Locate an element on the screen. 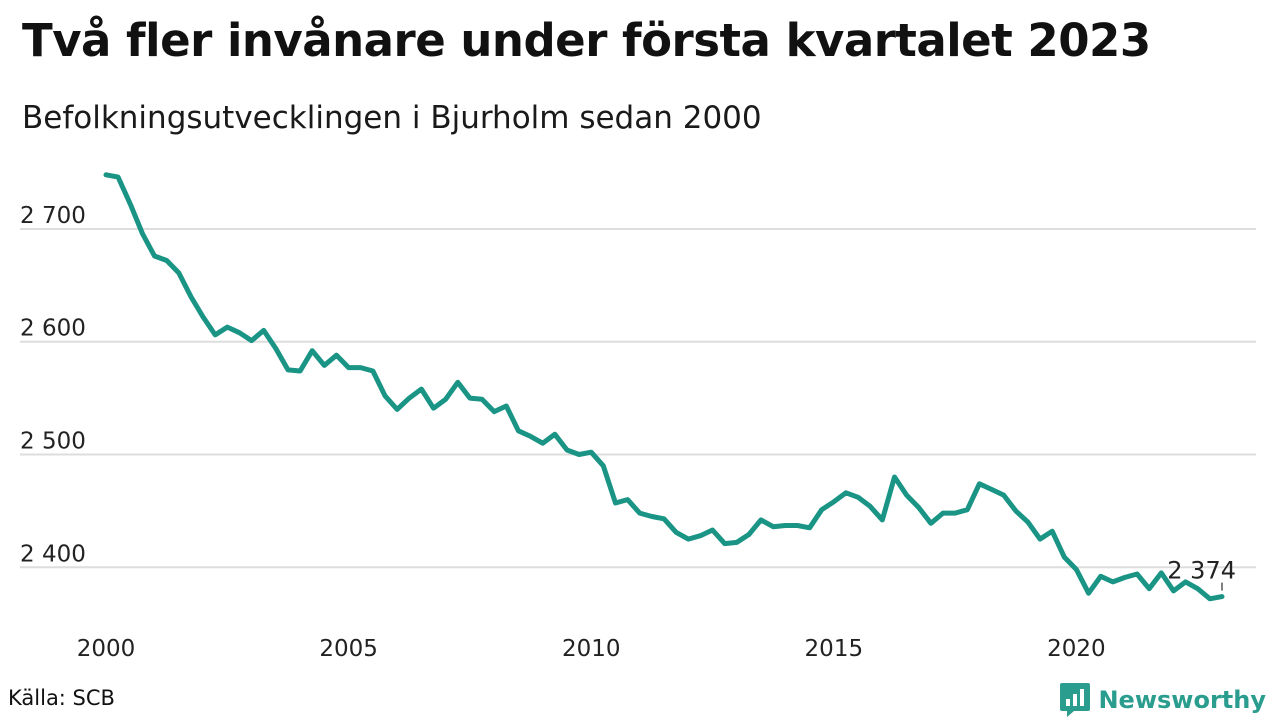 This screenshot has width=1280, height=720. y-tick-label: 2 600 is located at coordinates (53, 329).